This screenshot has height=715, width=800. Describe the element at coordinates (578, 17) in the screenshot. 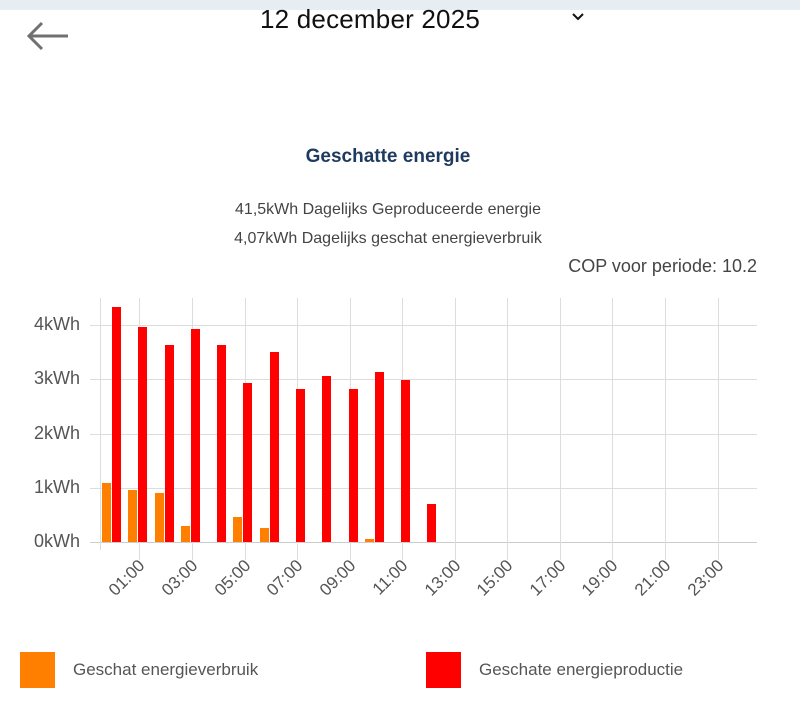

I see `chevron-down-icon` at that location.